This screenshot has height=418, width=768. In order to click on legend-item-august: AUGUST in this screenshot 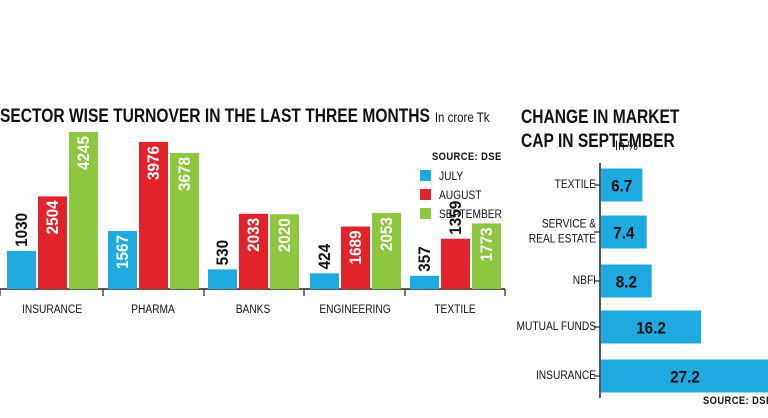, I will do `click(466, 194)`.